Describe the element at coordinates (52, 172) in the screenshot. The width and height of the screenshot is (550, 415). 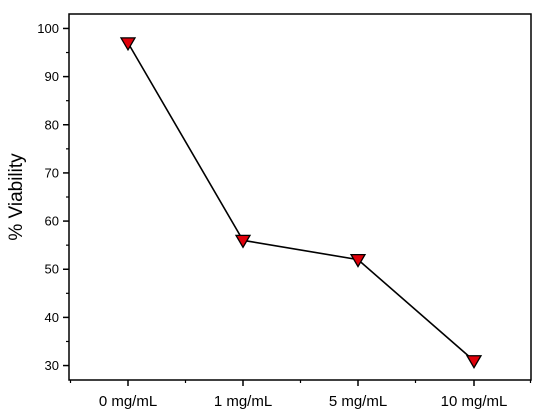
I see `y-tick-label: 70` at that location.